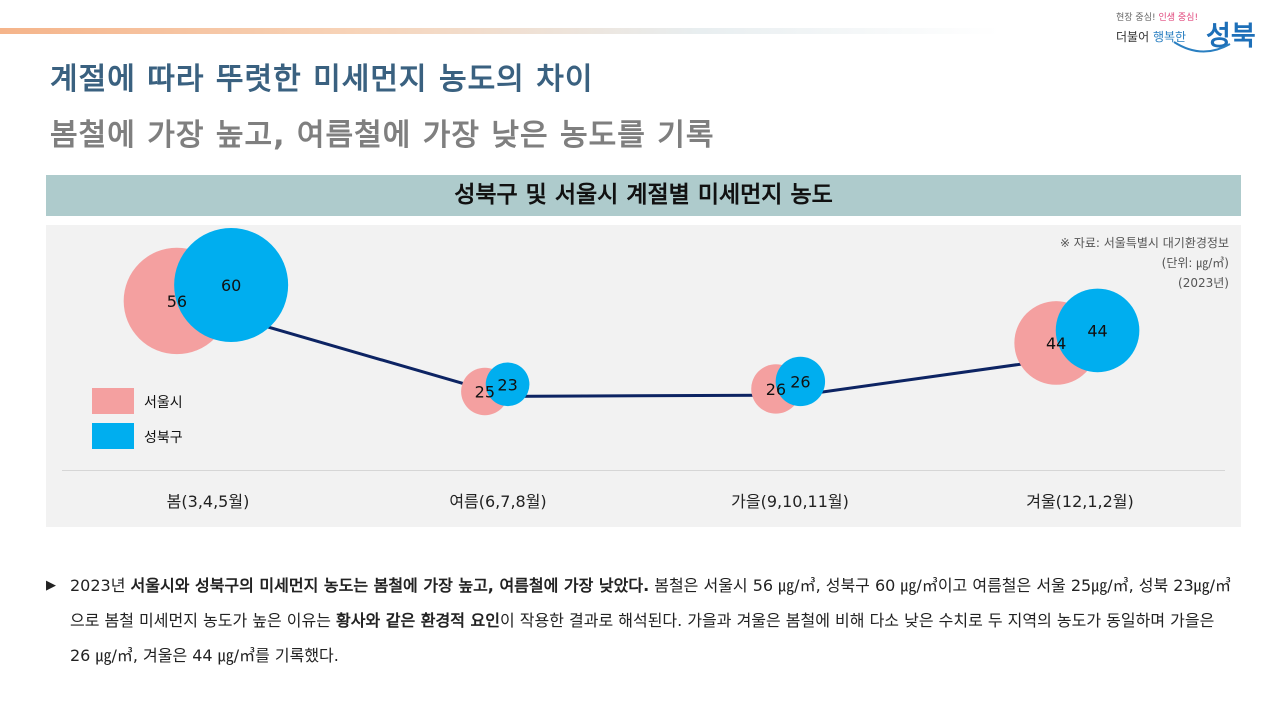 Image resolution: width=1280 pixels, height=720 pixels. What do you see at coordinates (1202, 47) in the screenshot?
I see `logo-swoosh-icon` at bounding box center [1202, 47].